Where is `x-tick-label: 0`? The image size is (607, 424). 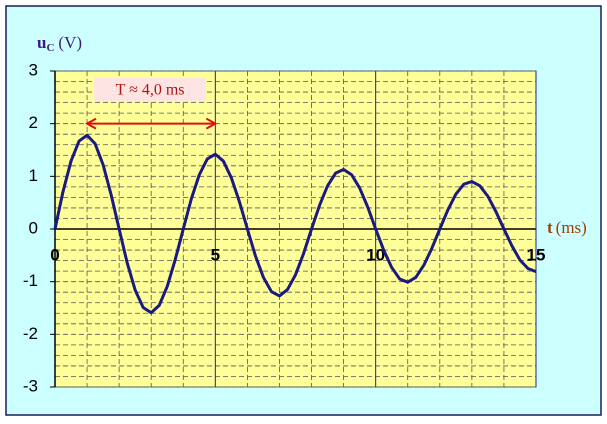
x-tick-label: 0 is located at coordinates (54, 254).